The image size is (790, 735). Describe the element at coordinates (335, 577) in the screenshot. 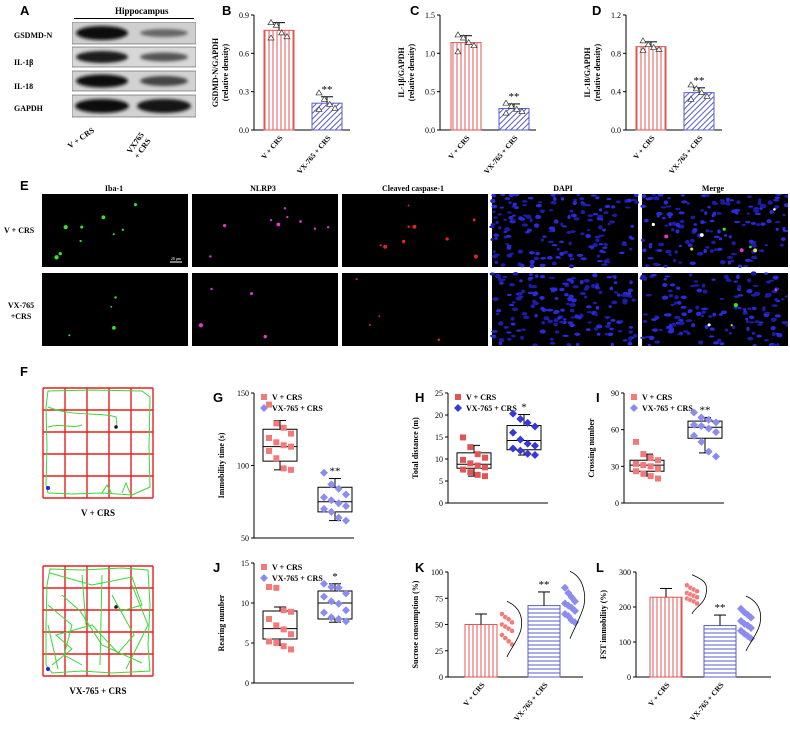

I see `significance-mark: *` at that location.